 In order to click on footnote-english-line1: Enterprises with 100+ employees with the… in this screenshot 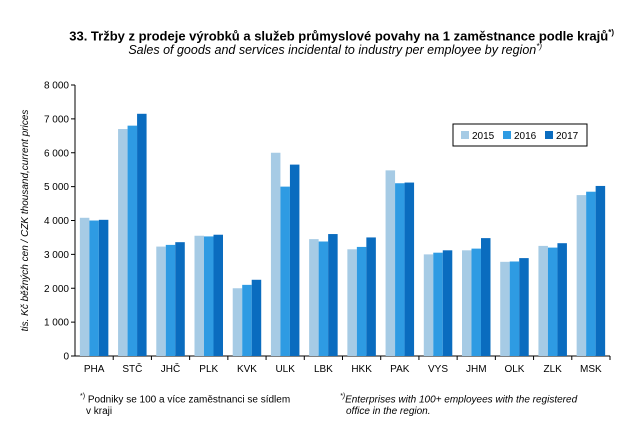, I will do `click(461, 400)`.